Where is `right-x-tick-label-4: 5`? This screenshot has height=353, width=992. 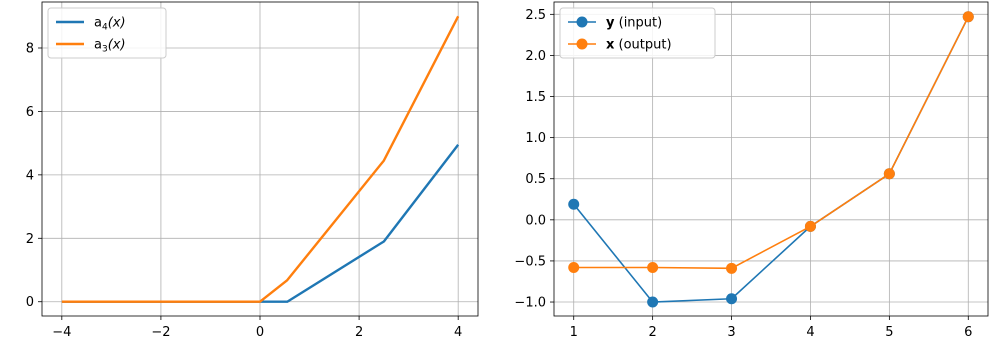 right-x-tick-label-4: 5 is located at coordinates (889, 332).